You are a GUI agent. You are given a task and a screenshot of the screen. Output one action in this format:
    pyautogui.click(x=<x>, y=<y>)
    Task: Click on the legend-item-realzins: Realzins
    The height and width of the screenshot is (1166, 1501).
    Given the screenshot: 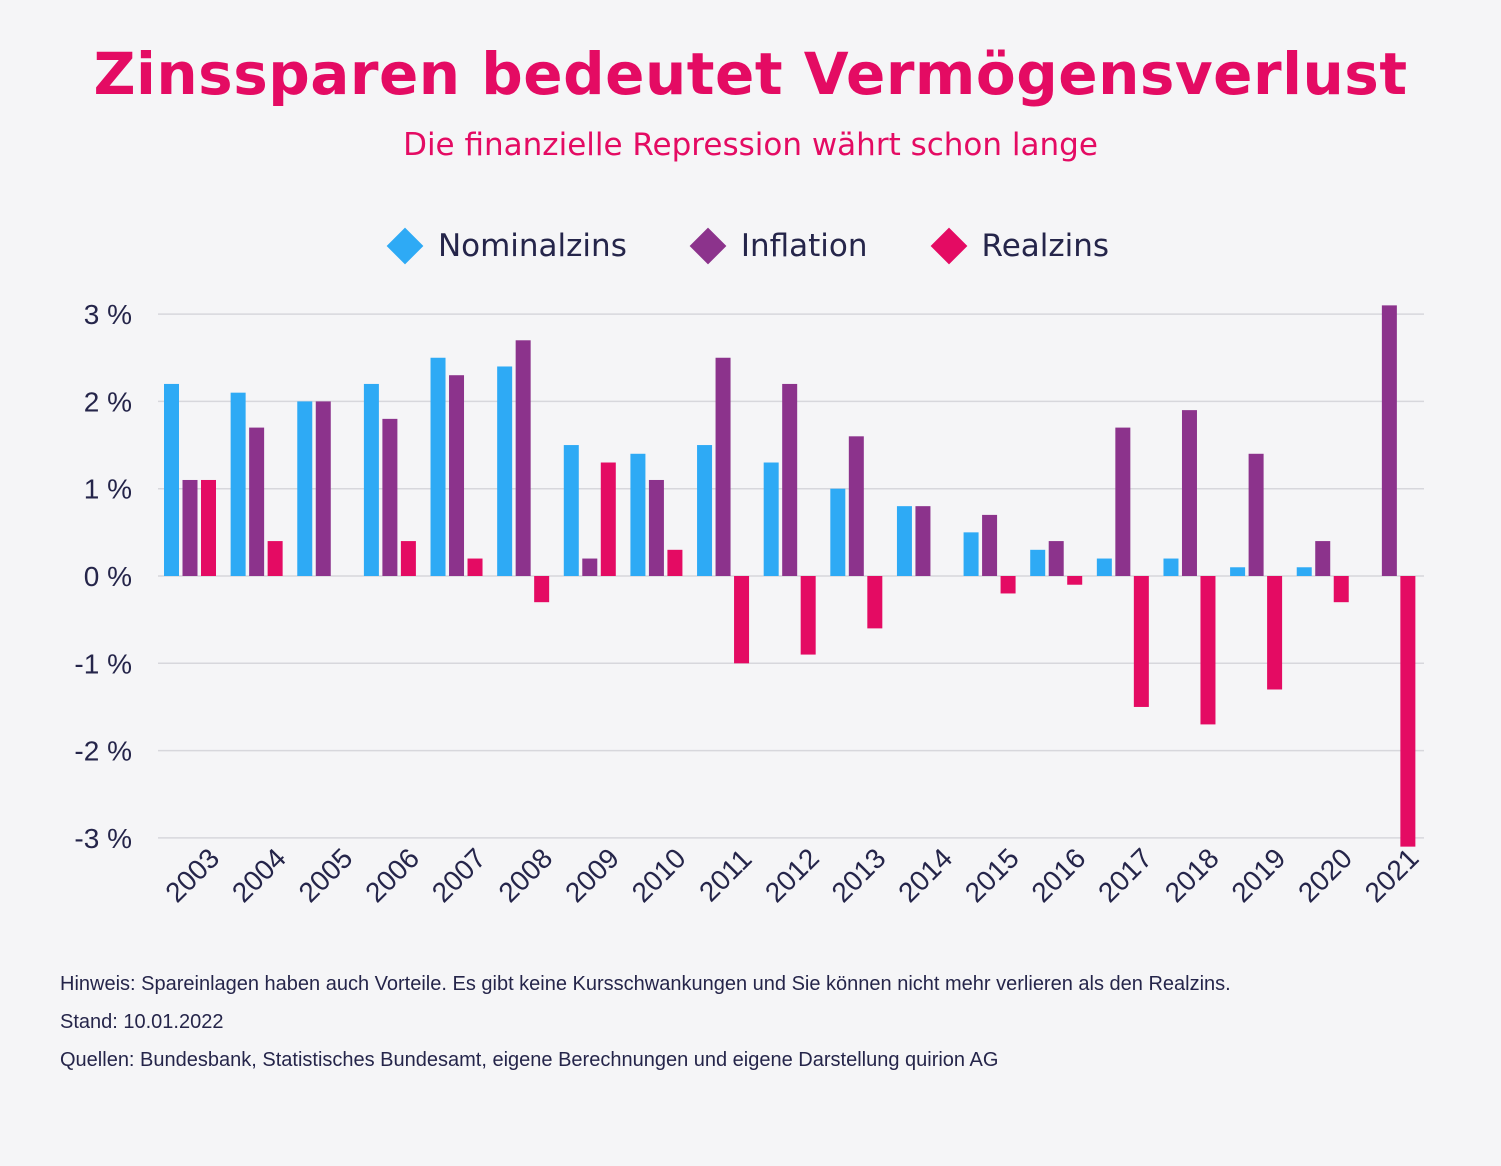 What is the action you would take?
    pyautogui.click(x=1020, y=246)
    